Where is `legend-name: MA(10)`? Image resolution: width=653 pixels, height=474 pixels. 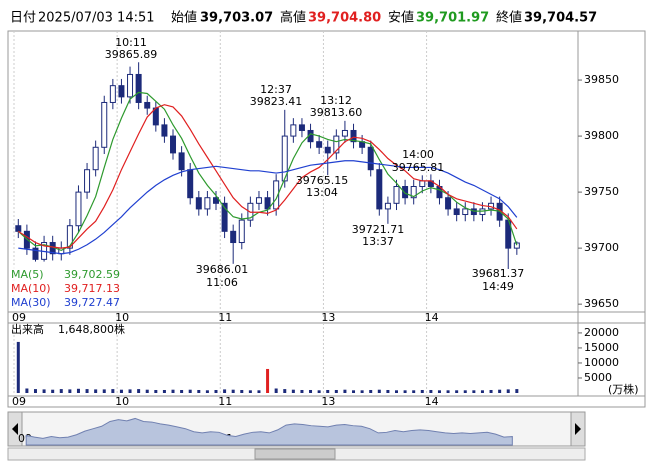 legend-name: MA(10) is located at coordinates (31, 288).